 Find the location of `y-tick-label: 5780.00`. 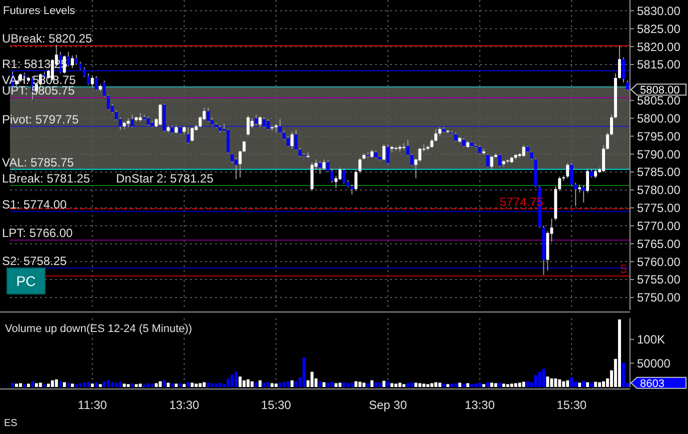

y-tick-label: 5780.00 is located at coordinates (659, 190).